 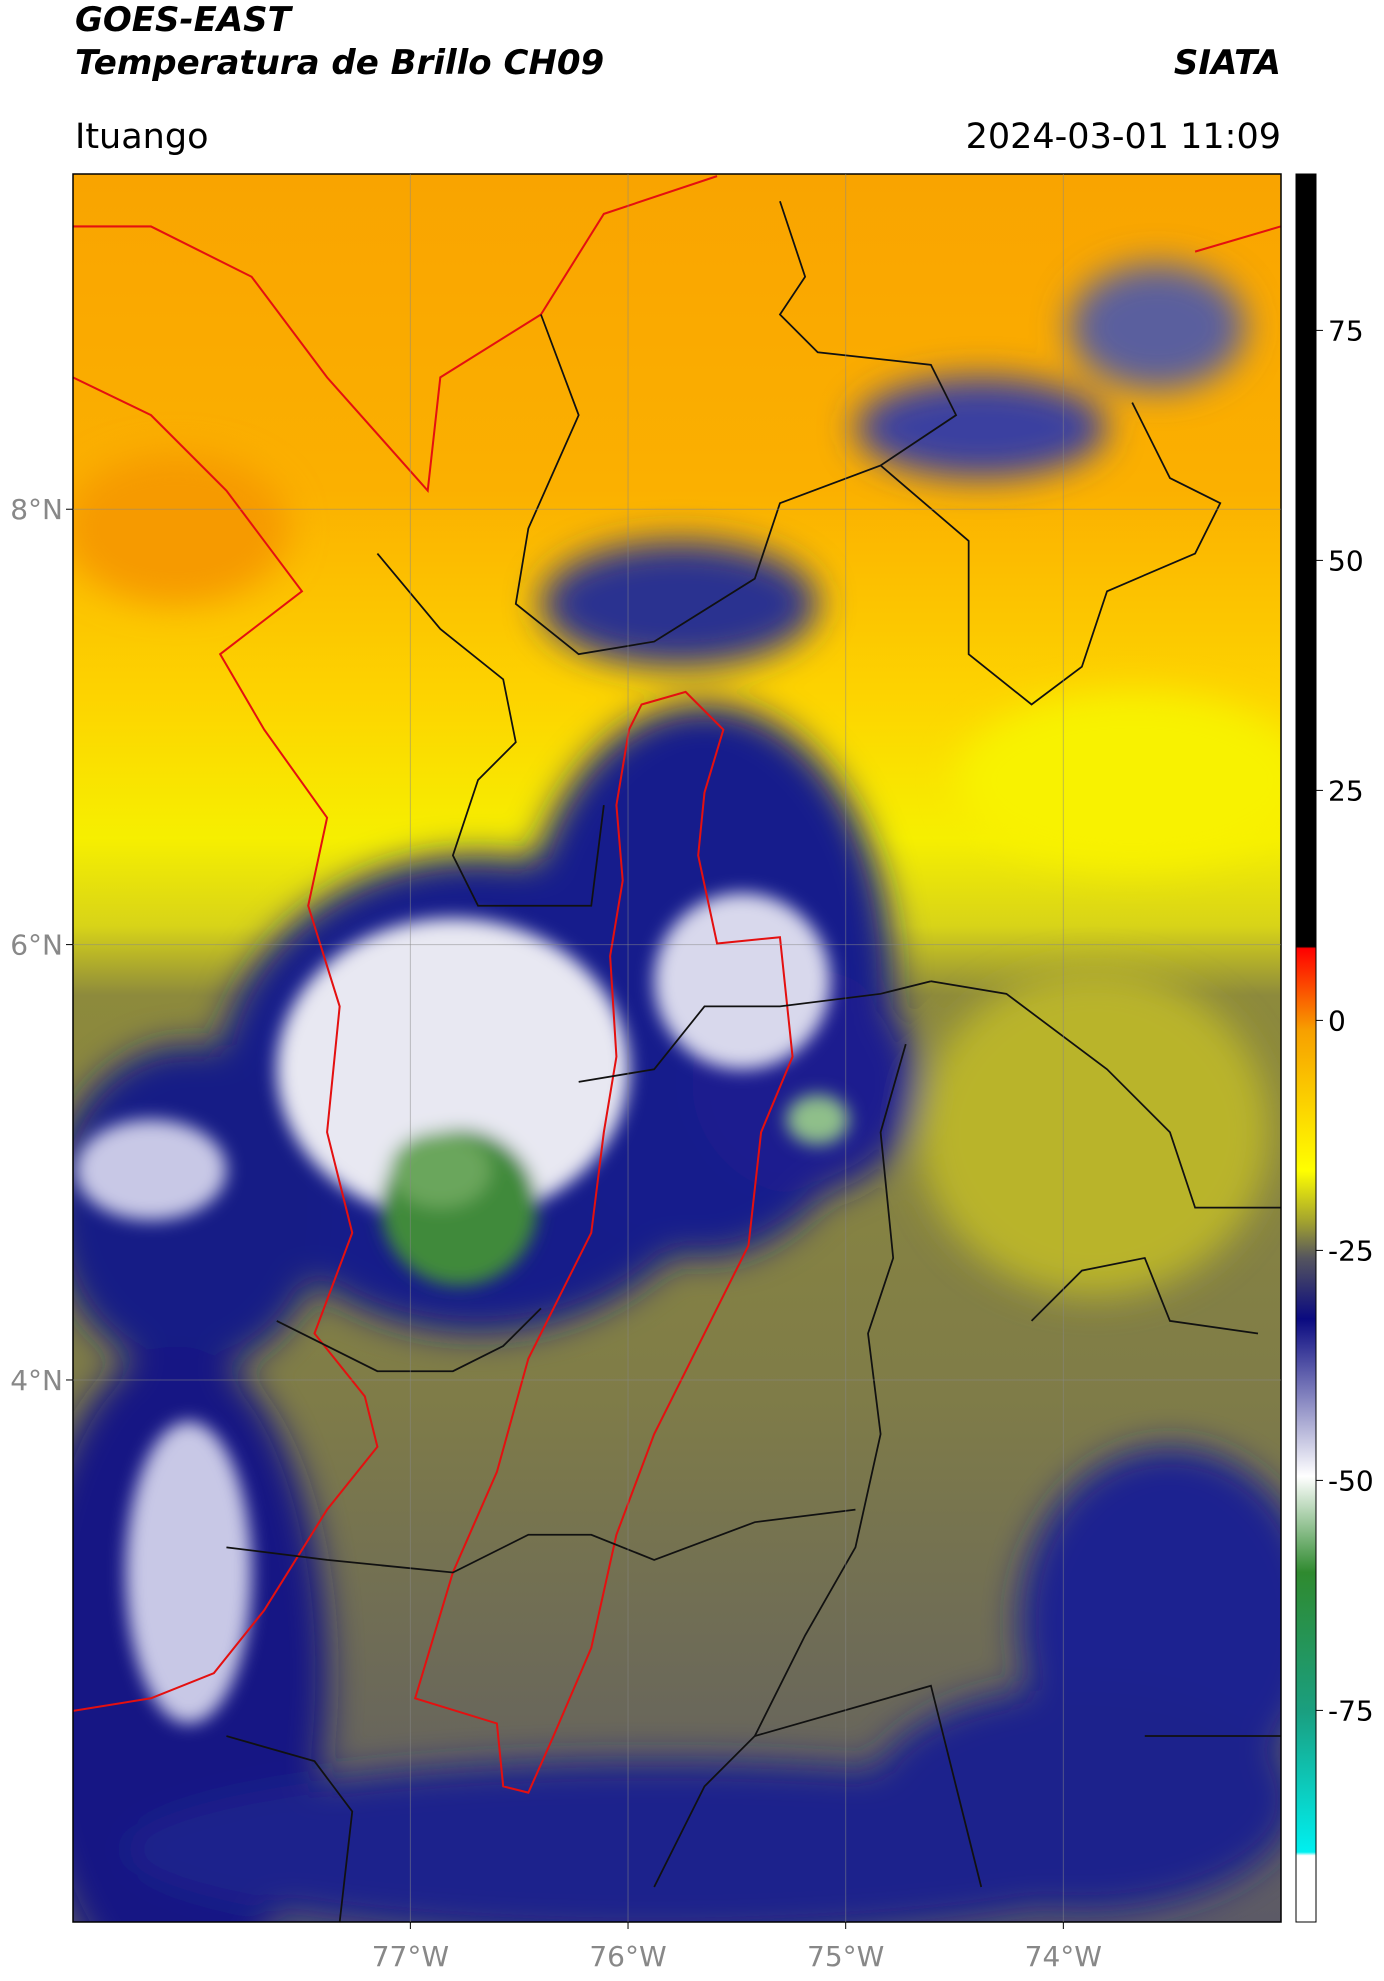 What do you see at coordinates (1306, 1048) in the screenshot?
I see `colorbar` at bounding box center [1306, 1048].